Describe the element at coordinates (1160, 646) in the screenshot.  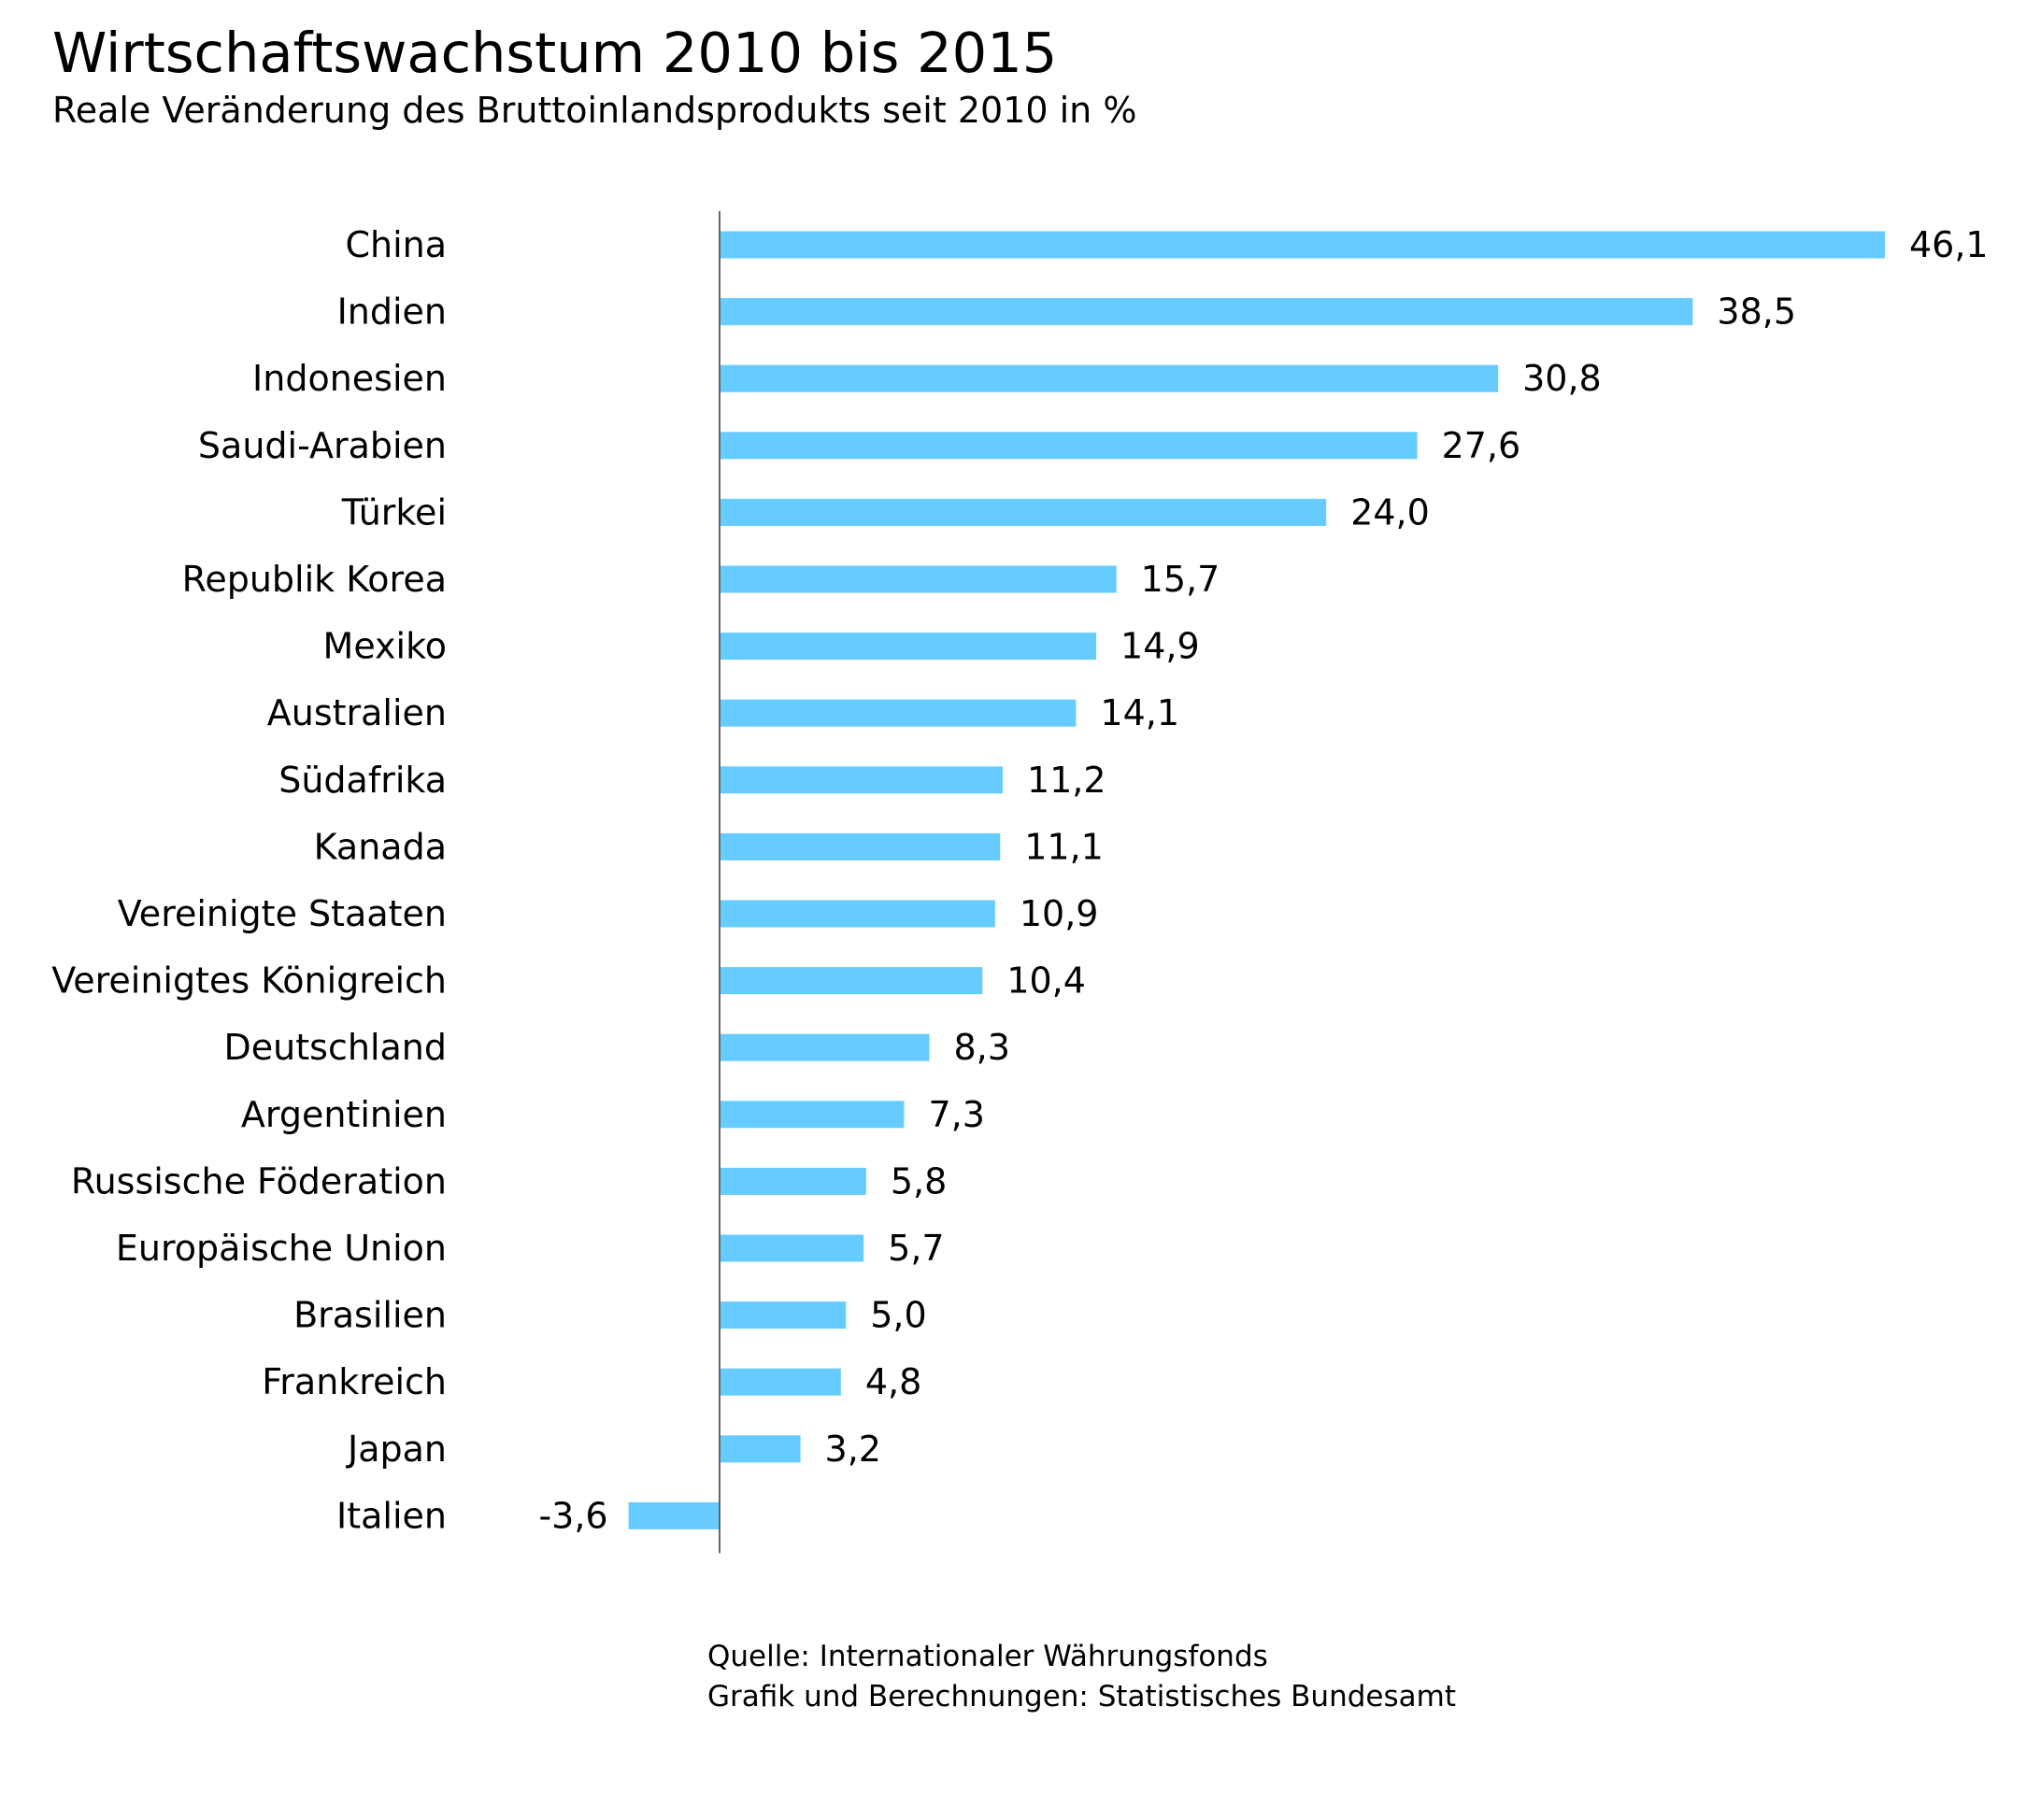
I see `value-label: 14,9` at that location.